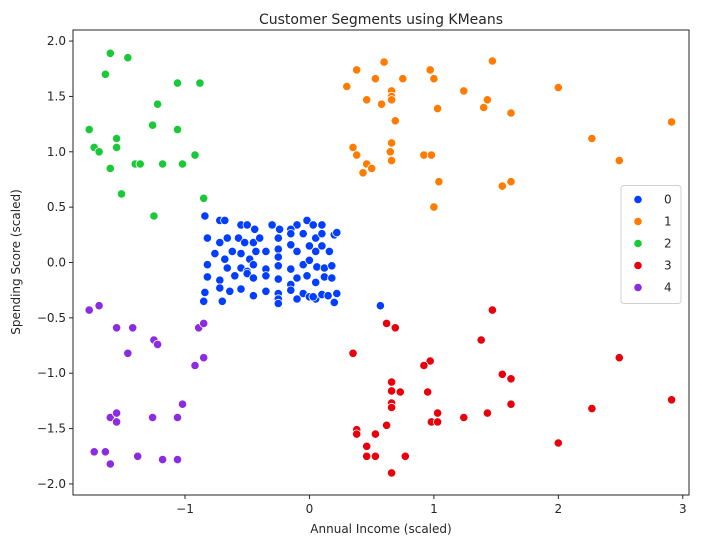  What do you see at coordinates (668, 200) in the screenshot?
I see `legend-label: 0` at bounding box center [668, 200].